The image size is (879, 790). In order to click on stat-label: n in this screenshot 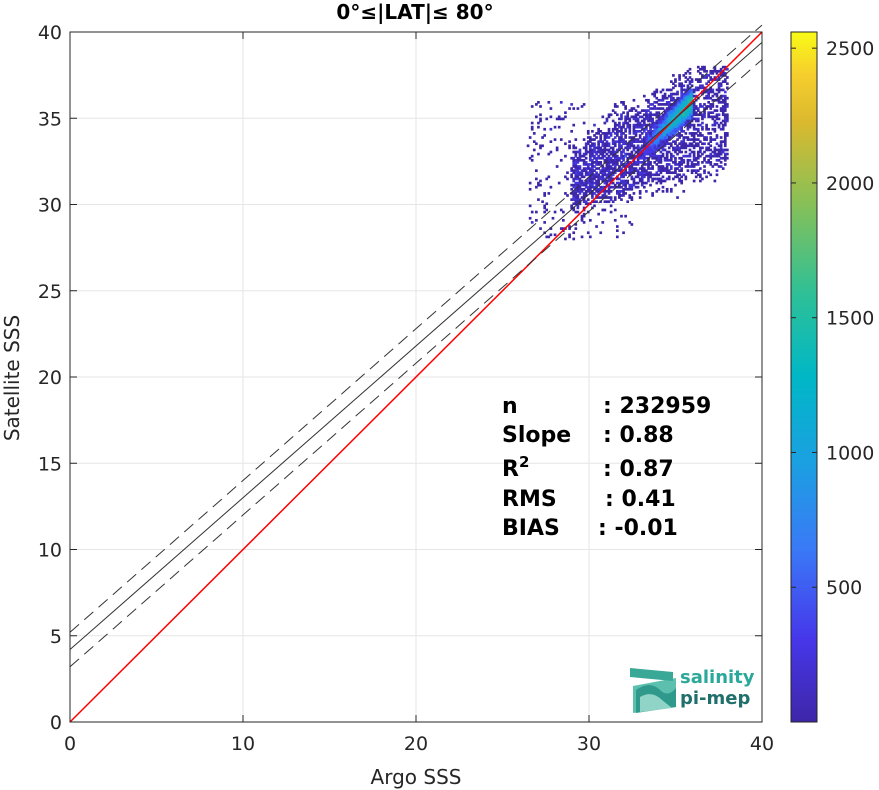, I will do `click(510, 406)`.